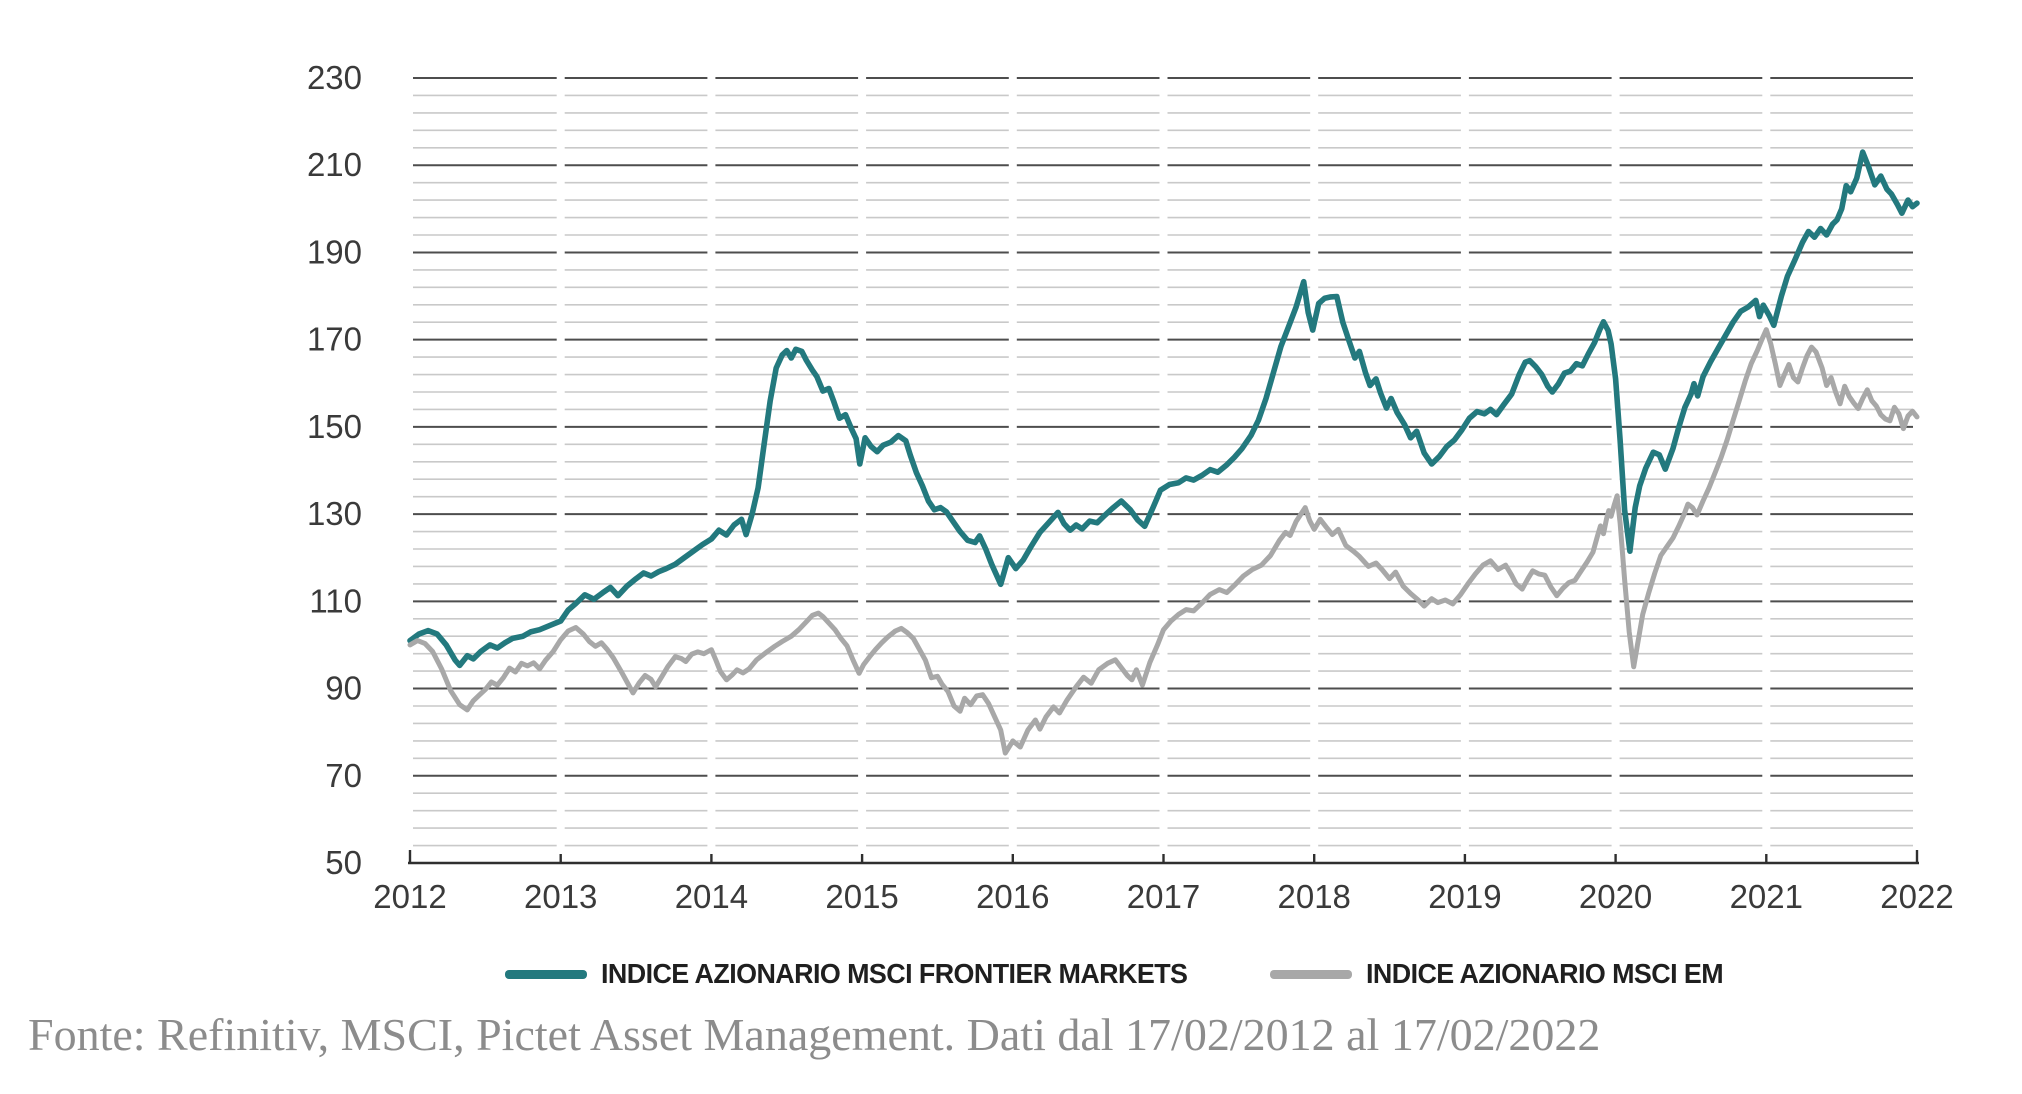 This screenshot has width=2022, height=1094. What do you see at coordinates (560, 896) in the screenshot?
I see `x-axis-label: 2013` at bounding box center [560, 896].